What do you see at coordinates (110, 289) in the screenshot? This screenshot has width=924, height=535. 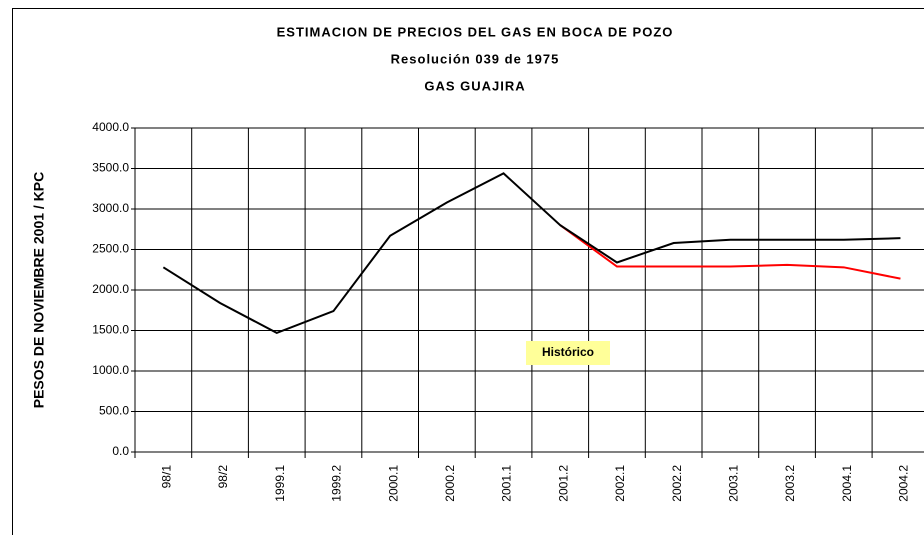 I see `y-tick-label: 2000.0` at bounding box center [110, 289].